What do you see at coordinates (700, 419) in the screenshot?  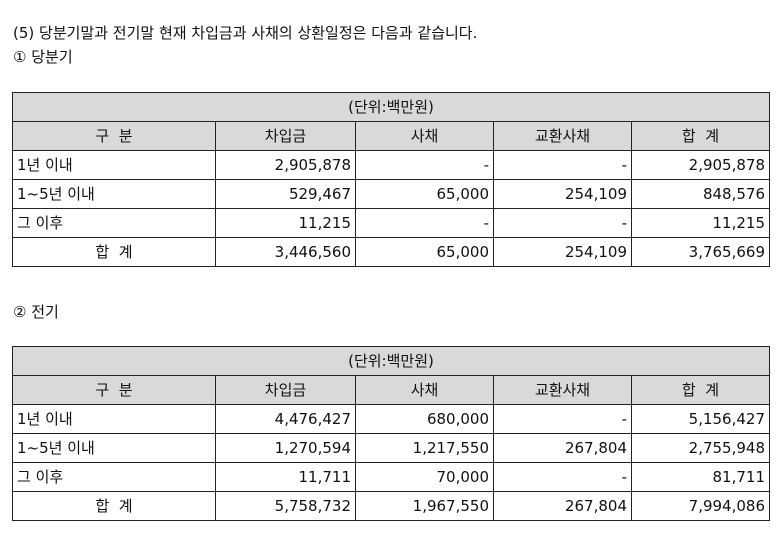 I see `cell-total: 5,156,427` at bounding box center [700, 419].